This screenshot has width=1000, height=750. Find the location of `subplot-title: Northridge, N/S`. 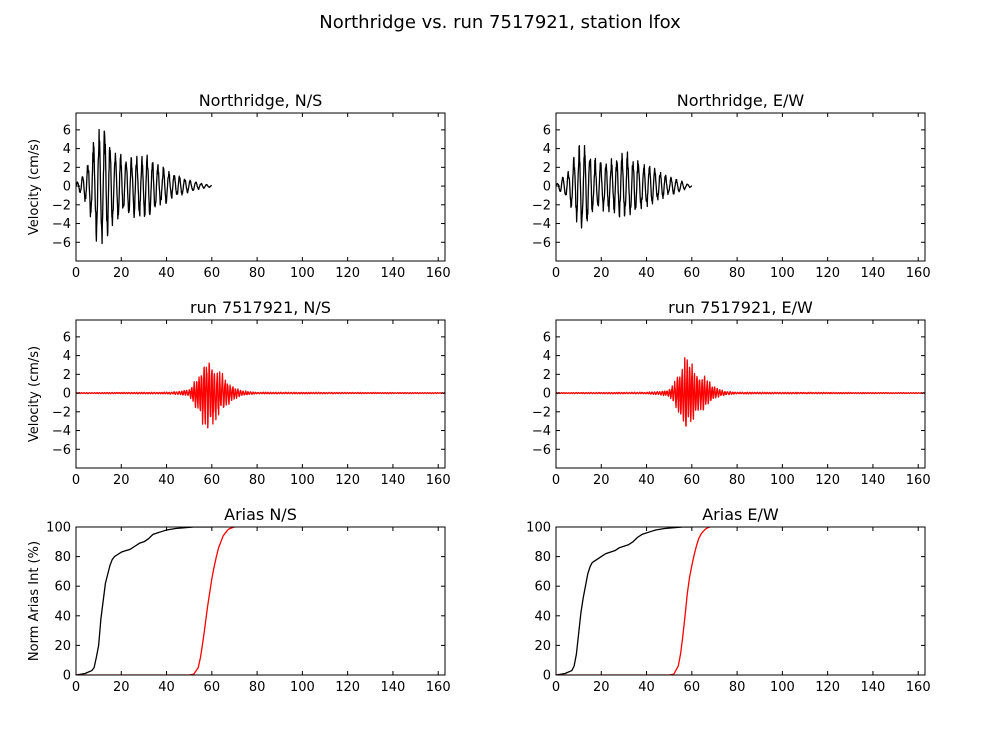

subplot-title: Northridge, N/S is located at coordinates (261, 100).